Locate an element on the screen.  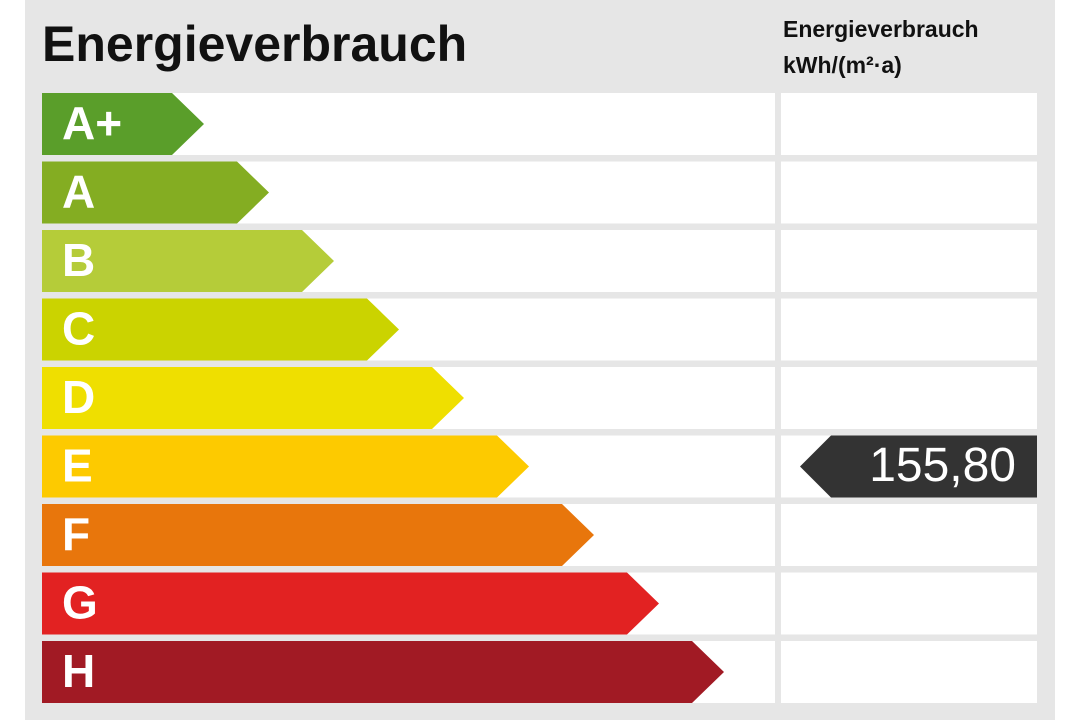
column-header: kWh/(m²·a) is located at coordinates (842, 65).